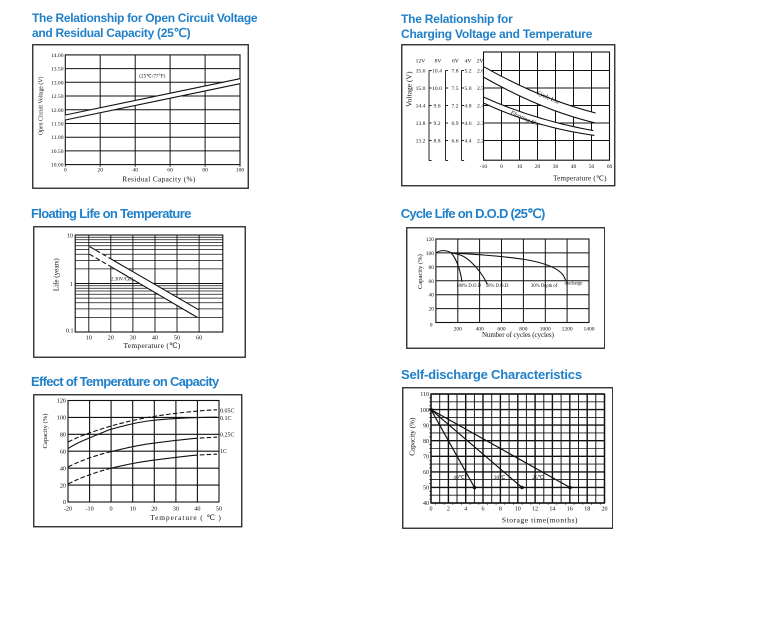 This screenshot has height=635, width=780. What do you see at coordinates (455, 72) in the screenshot?
I see `svg-text: 7.8` at bounding box center [455, 72].